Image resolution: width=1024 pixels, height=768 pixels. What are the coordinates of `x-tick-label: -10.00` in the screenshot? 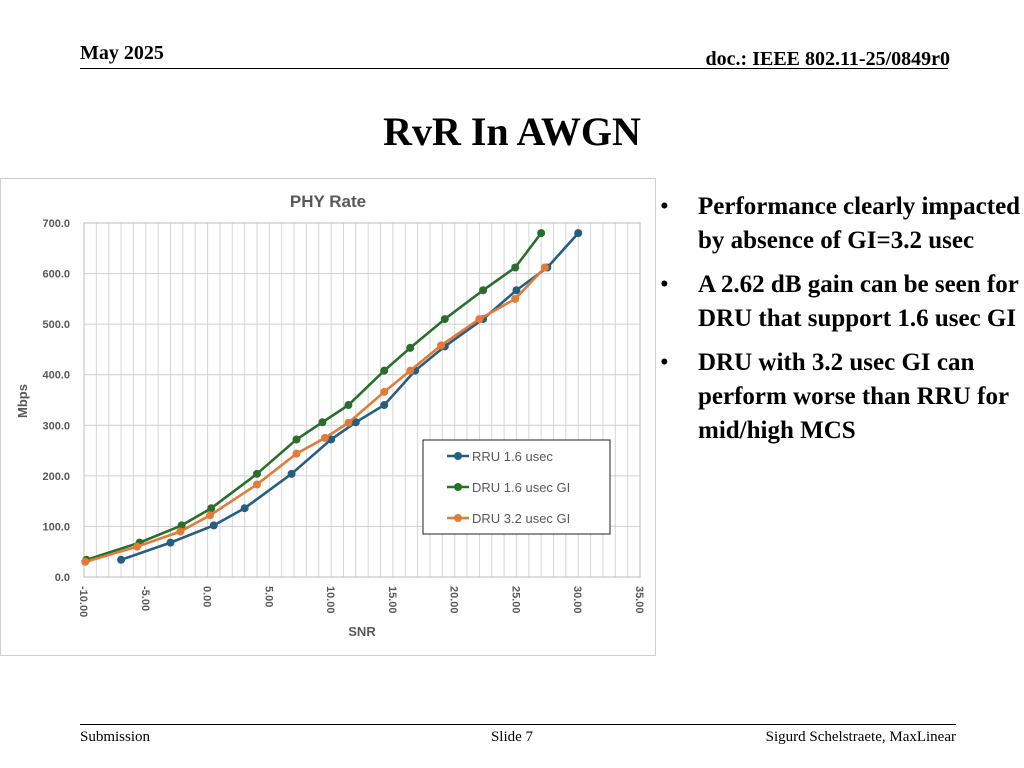 It's located at (83, 601).